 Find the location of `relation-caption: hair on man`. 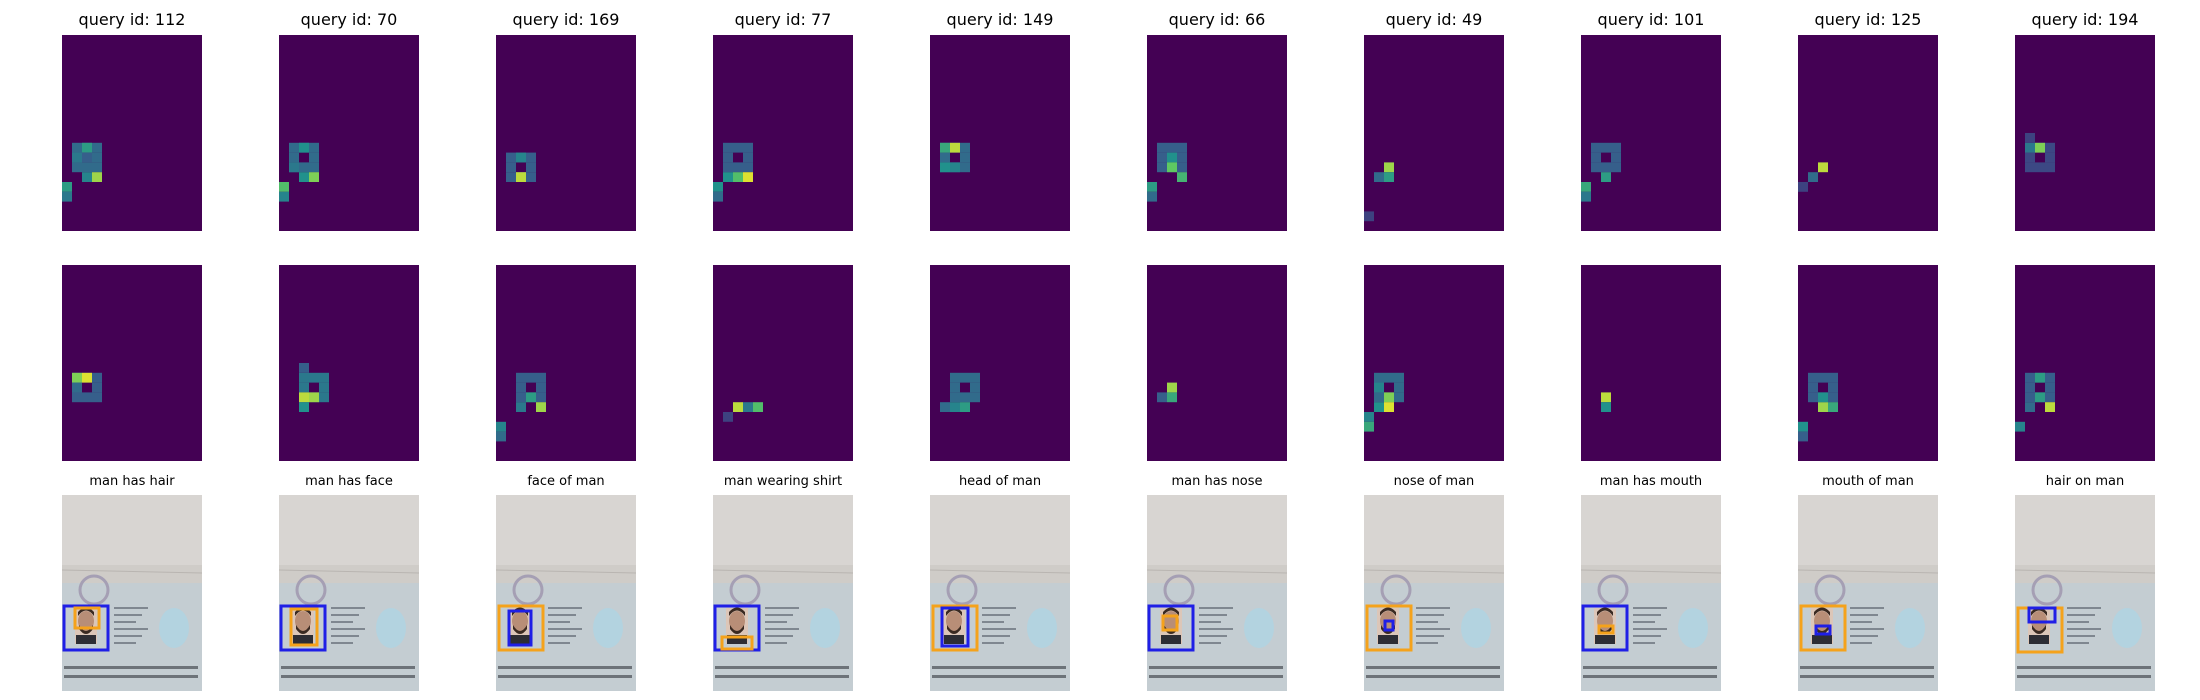

relation-caption: hair on man is located at coordinates (2085, 481).